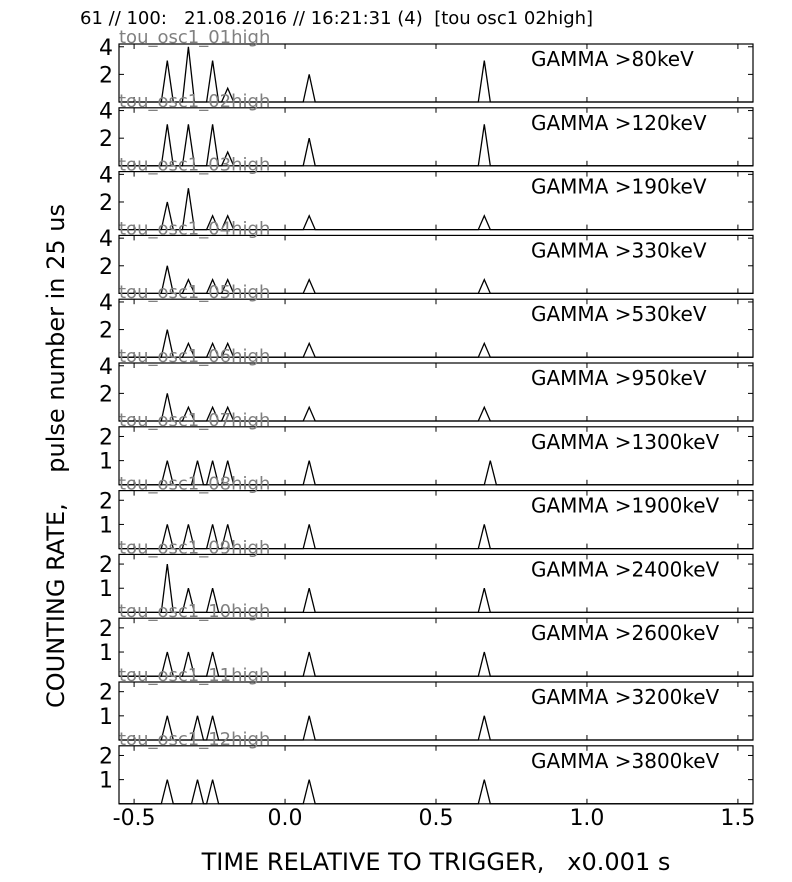 Image resolution: width=792 pixels, height=882 pixels. Describe the element at coordinates (194, 356) in the screenshot. I see `channel-label: tou_osc1_06high` at that location.